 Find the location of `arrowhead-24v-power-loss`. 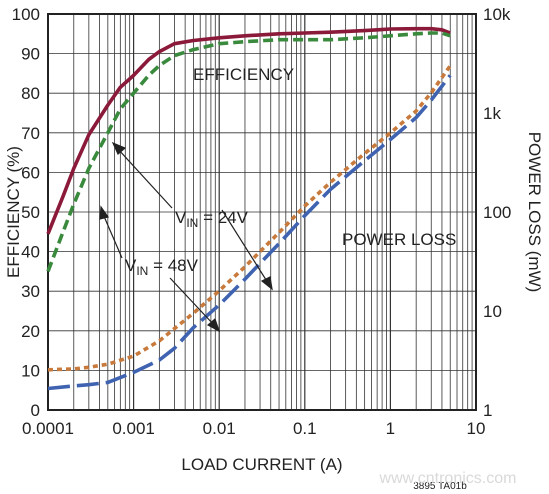

arrowhead-24v-power-loss is located at coordinates (266, 283).